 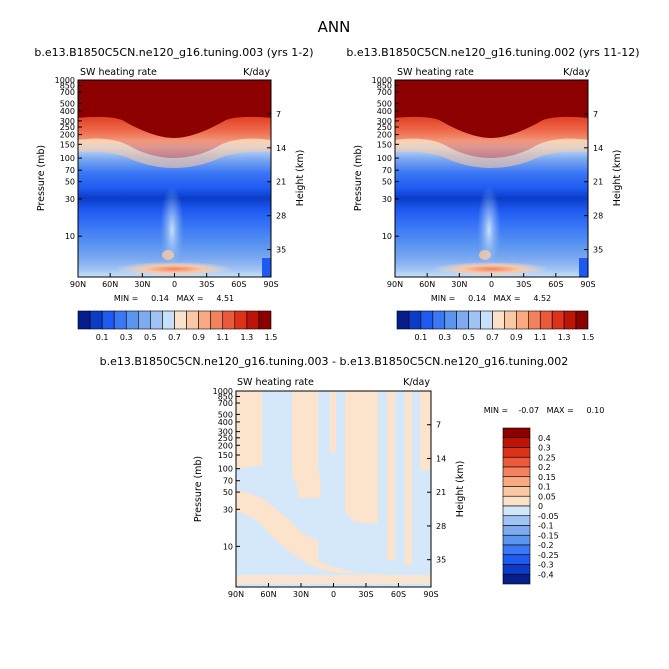 I want to click on pressure-tick-label: 250, so click(x=225, y=438).